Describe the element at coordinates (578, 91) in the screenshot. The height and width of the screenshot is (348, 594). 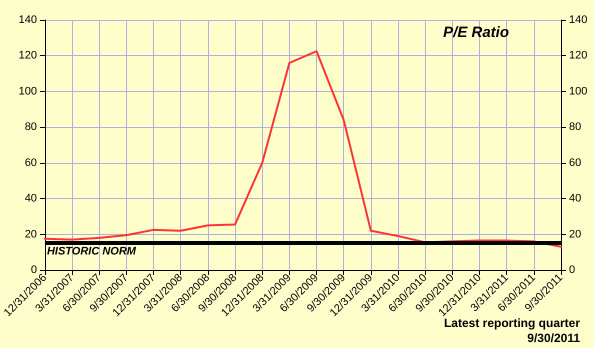
I see `y2-tick-label: 100` at that location.